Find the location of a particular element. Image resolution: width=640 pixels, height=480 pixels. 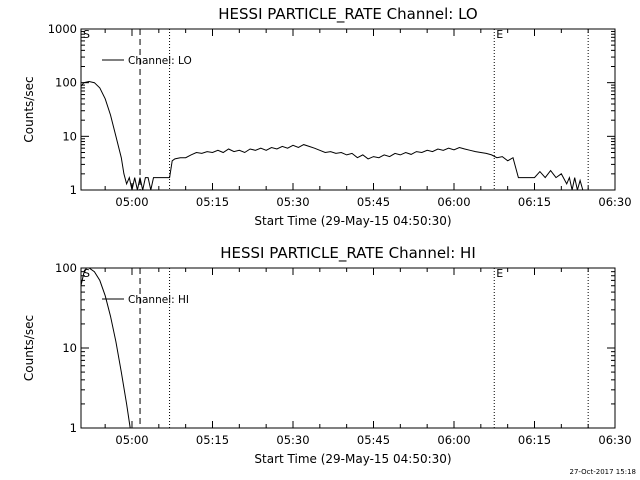

legend-label: Channel: LO is located at coordinates (160, 61).